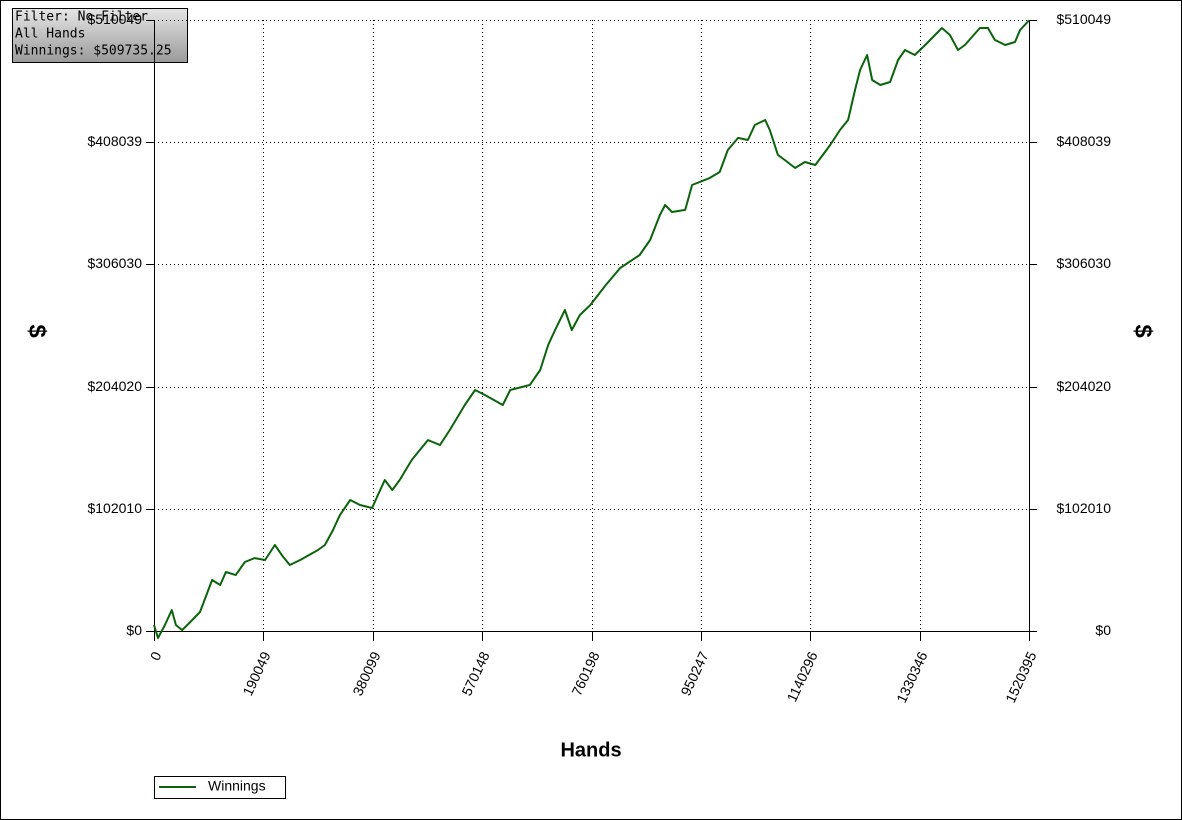  What do you see at coordinates (590, 750) in the screenshot?
I see `x-axis-title: Hands` at bounding box center [590, 750].